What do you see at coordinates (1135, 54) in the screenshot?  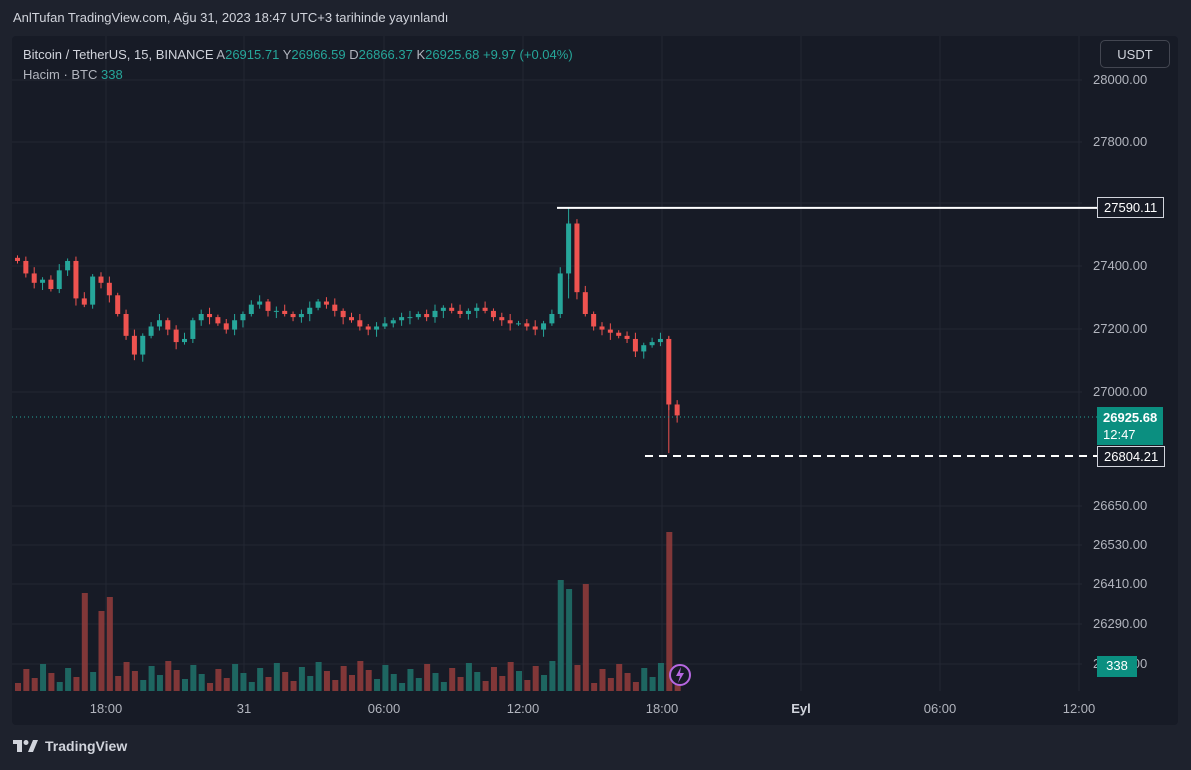 I see `currency-button: USDT` at bounding box center [1135, 54].